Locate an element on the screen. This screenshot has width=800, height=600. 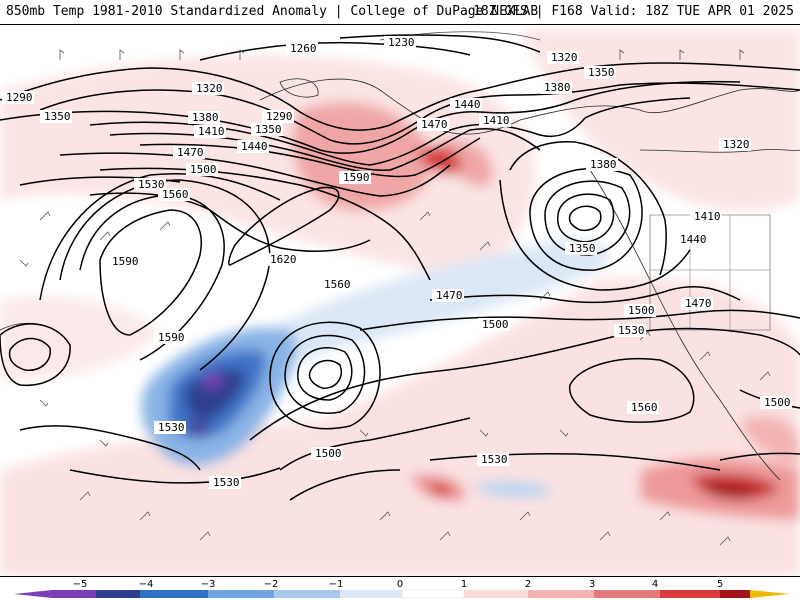
colorbar-tick-label: 3 is located at coordinates (592, 584).